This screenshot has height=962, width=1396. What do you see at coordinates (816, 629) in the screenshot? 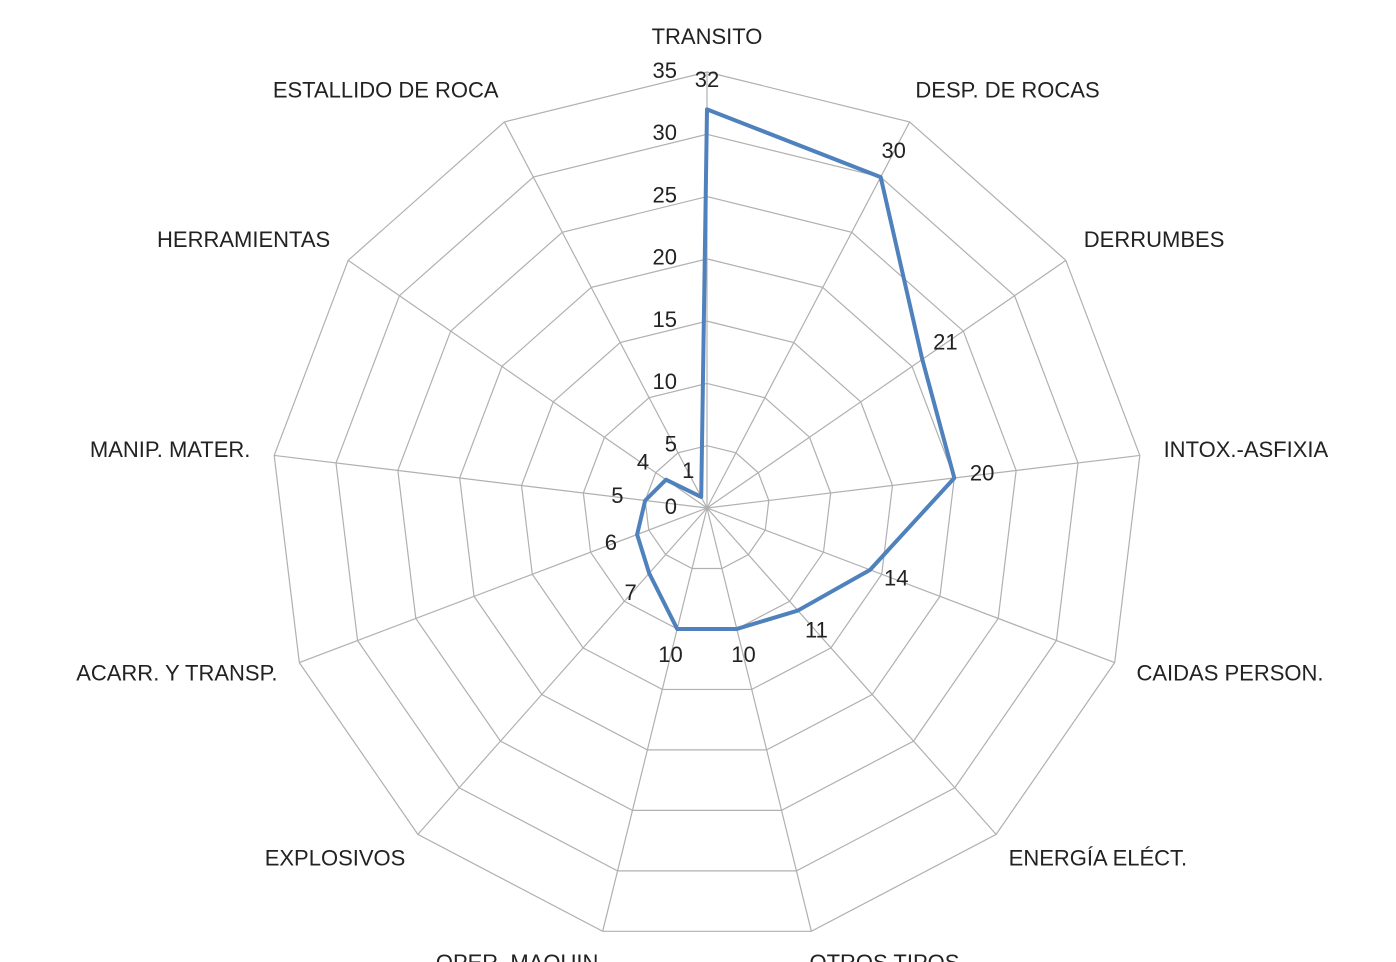
I see `data-label: 11` at bounding box center [816, 629].